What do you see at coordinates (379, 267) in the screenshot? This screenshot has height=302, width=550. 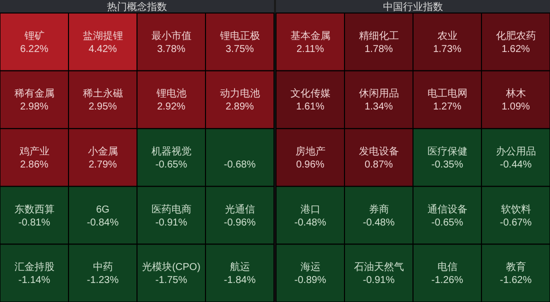 I see `category-label: 石油天然气` at bounding box center [379, 267].